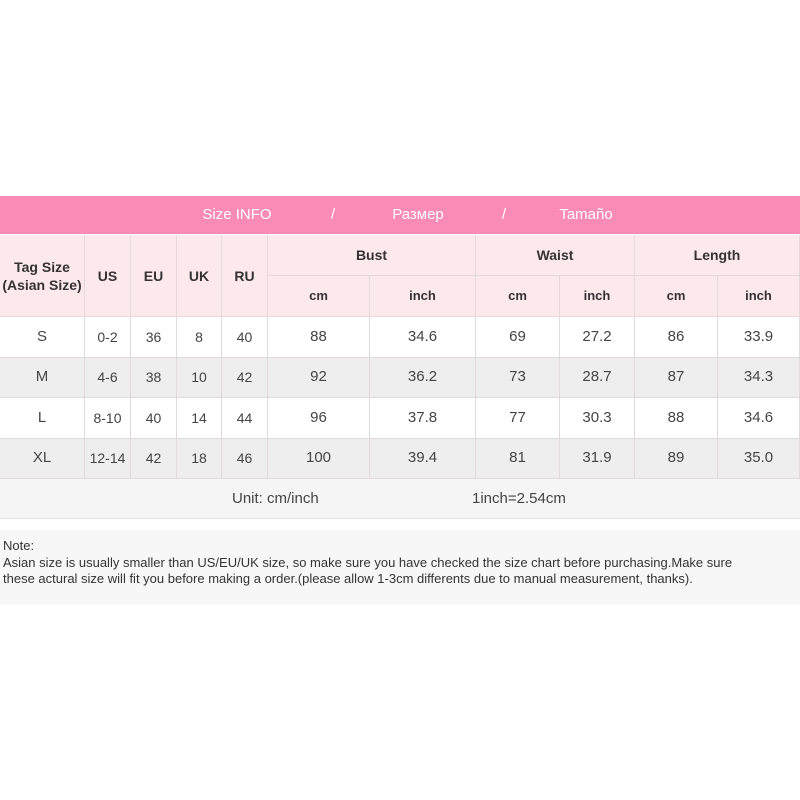 Image resolution: width=800 pixels, height=800 pixels. What do you see at coordinates (597, 458) in the screenshot?
I see `data-cell: 31.9` at bounding box center [597, 458].